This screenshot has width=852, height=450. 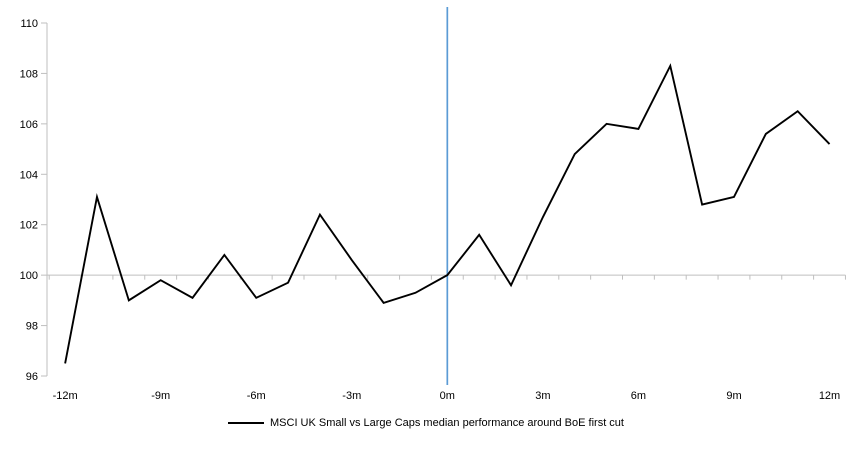 What do you see at coordinates (447, 396) in the screenshot?
I see `x-axis-tick-label: 0m` at bounding box center [447, 396].